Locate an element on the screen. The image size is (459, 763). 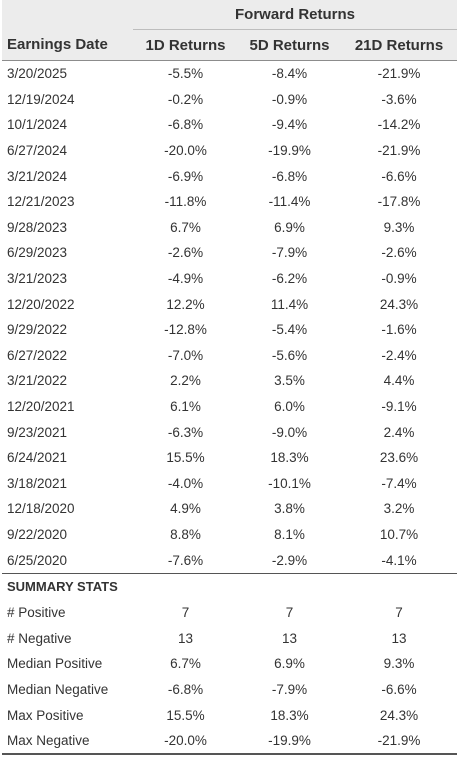
row-label-cell: 12/18/2020 is located at coordinates (41, 509).